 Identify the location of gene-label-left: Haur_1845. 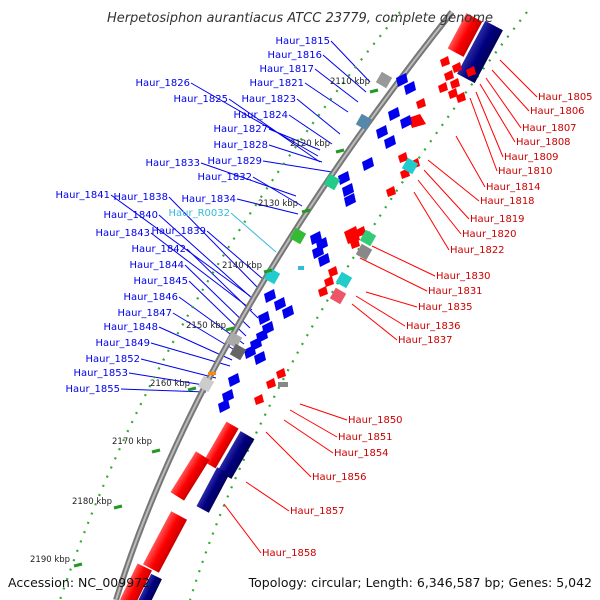
(160, 281).